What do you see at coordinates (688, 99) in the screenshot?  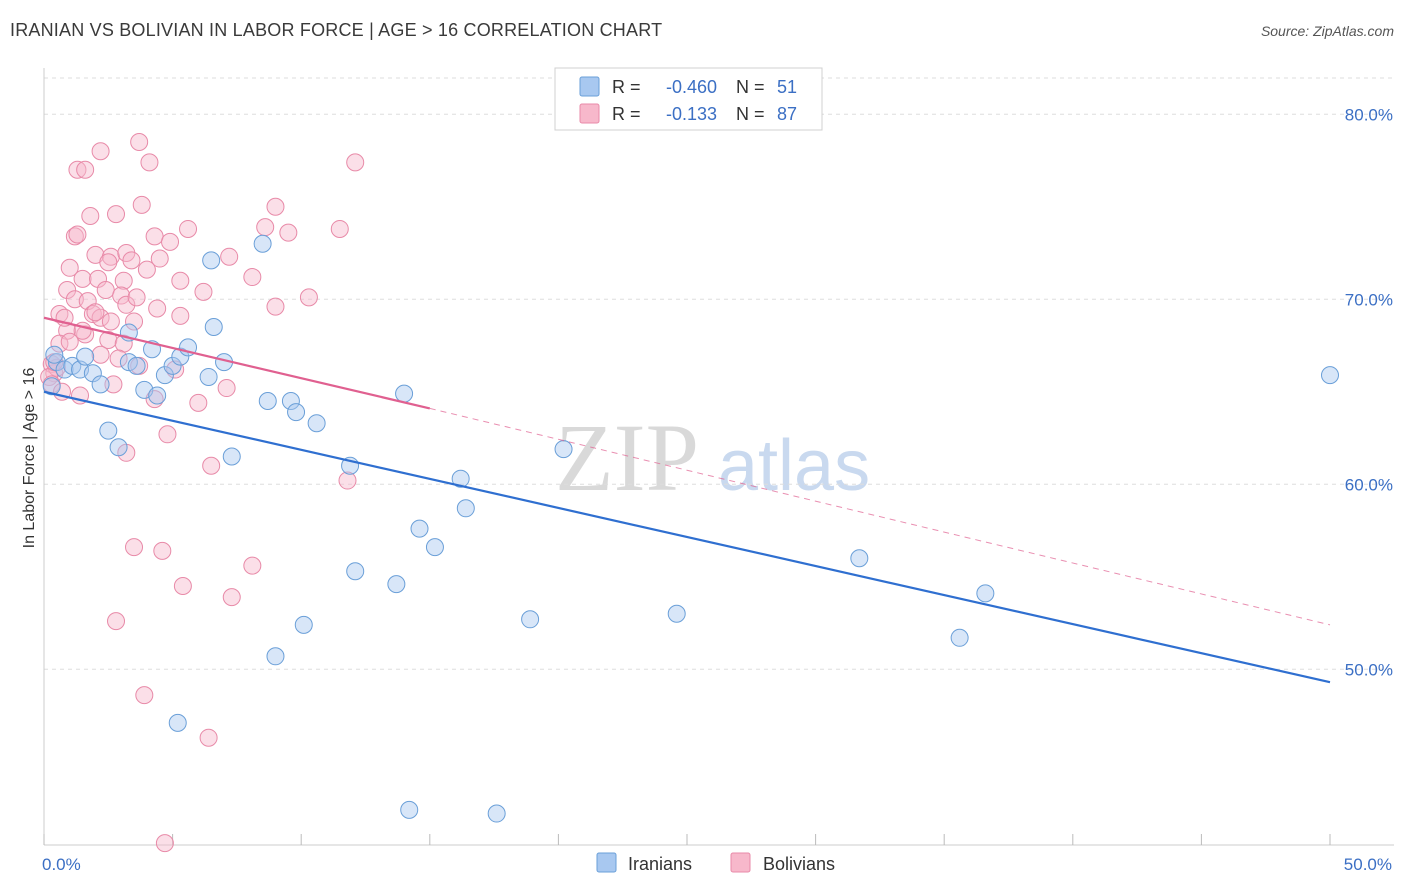 I see `correlation-legend: R = -0.460 N = 51 R = -0.133 N = 87` at bounding box center [688, 99].